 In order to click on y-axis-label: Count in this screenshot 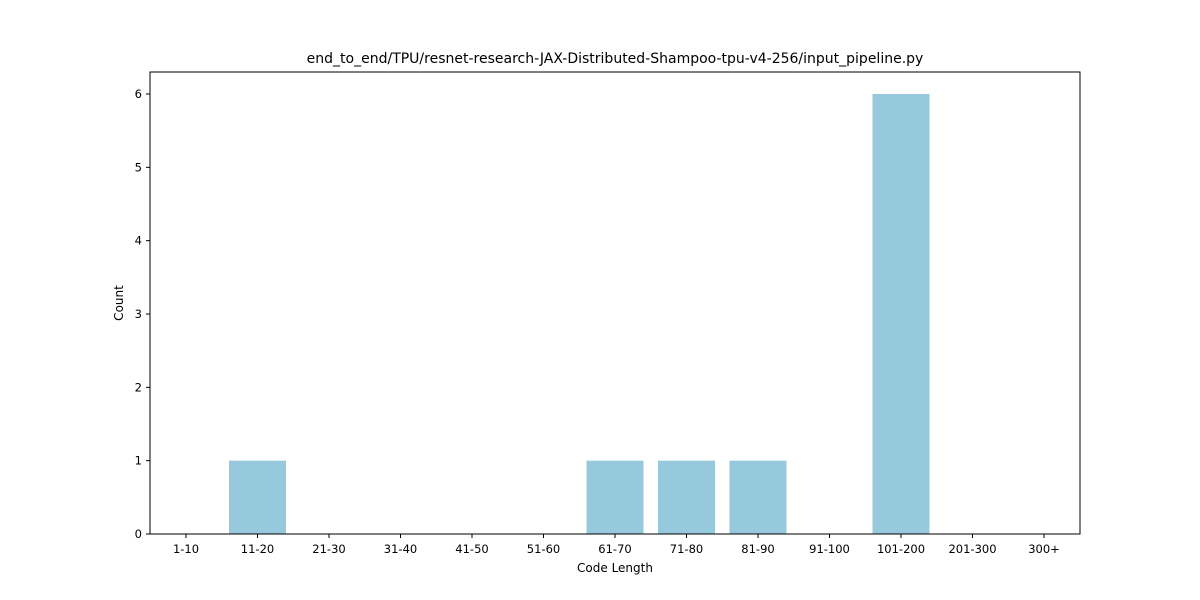, I will do `click(119, 303)`.